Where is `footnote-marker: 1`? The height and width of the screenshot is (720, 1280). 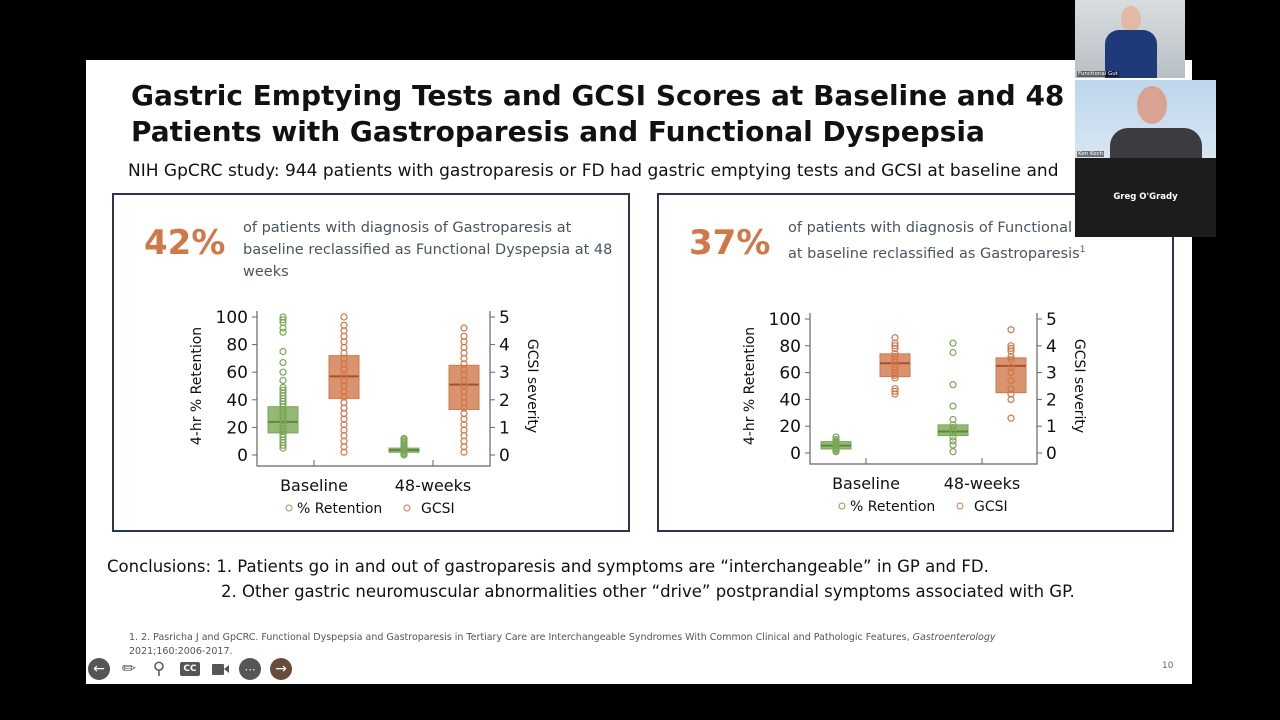
footnote-marker: 1 is located at coordinates (1082, 250).